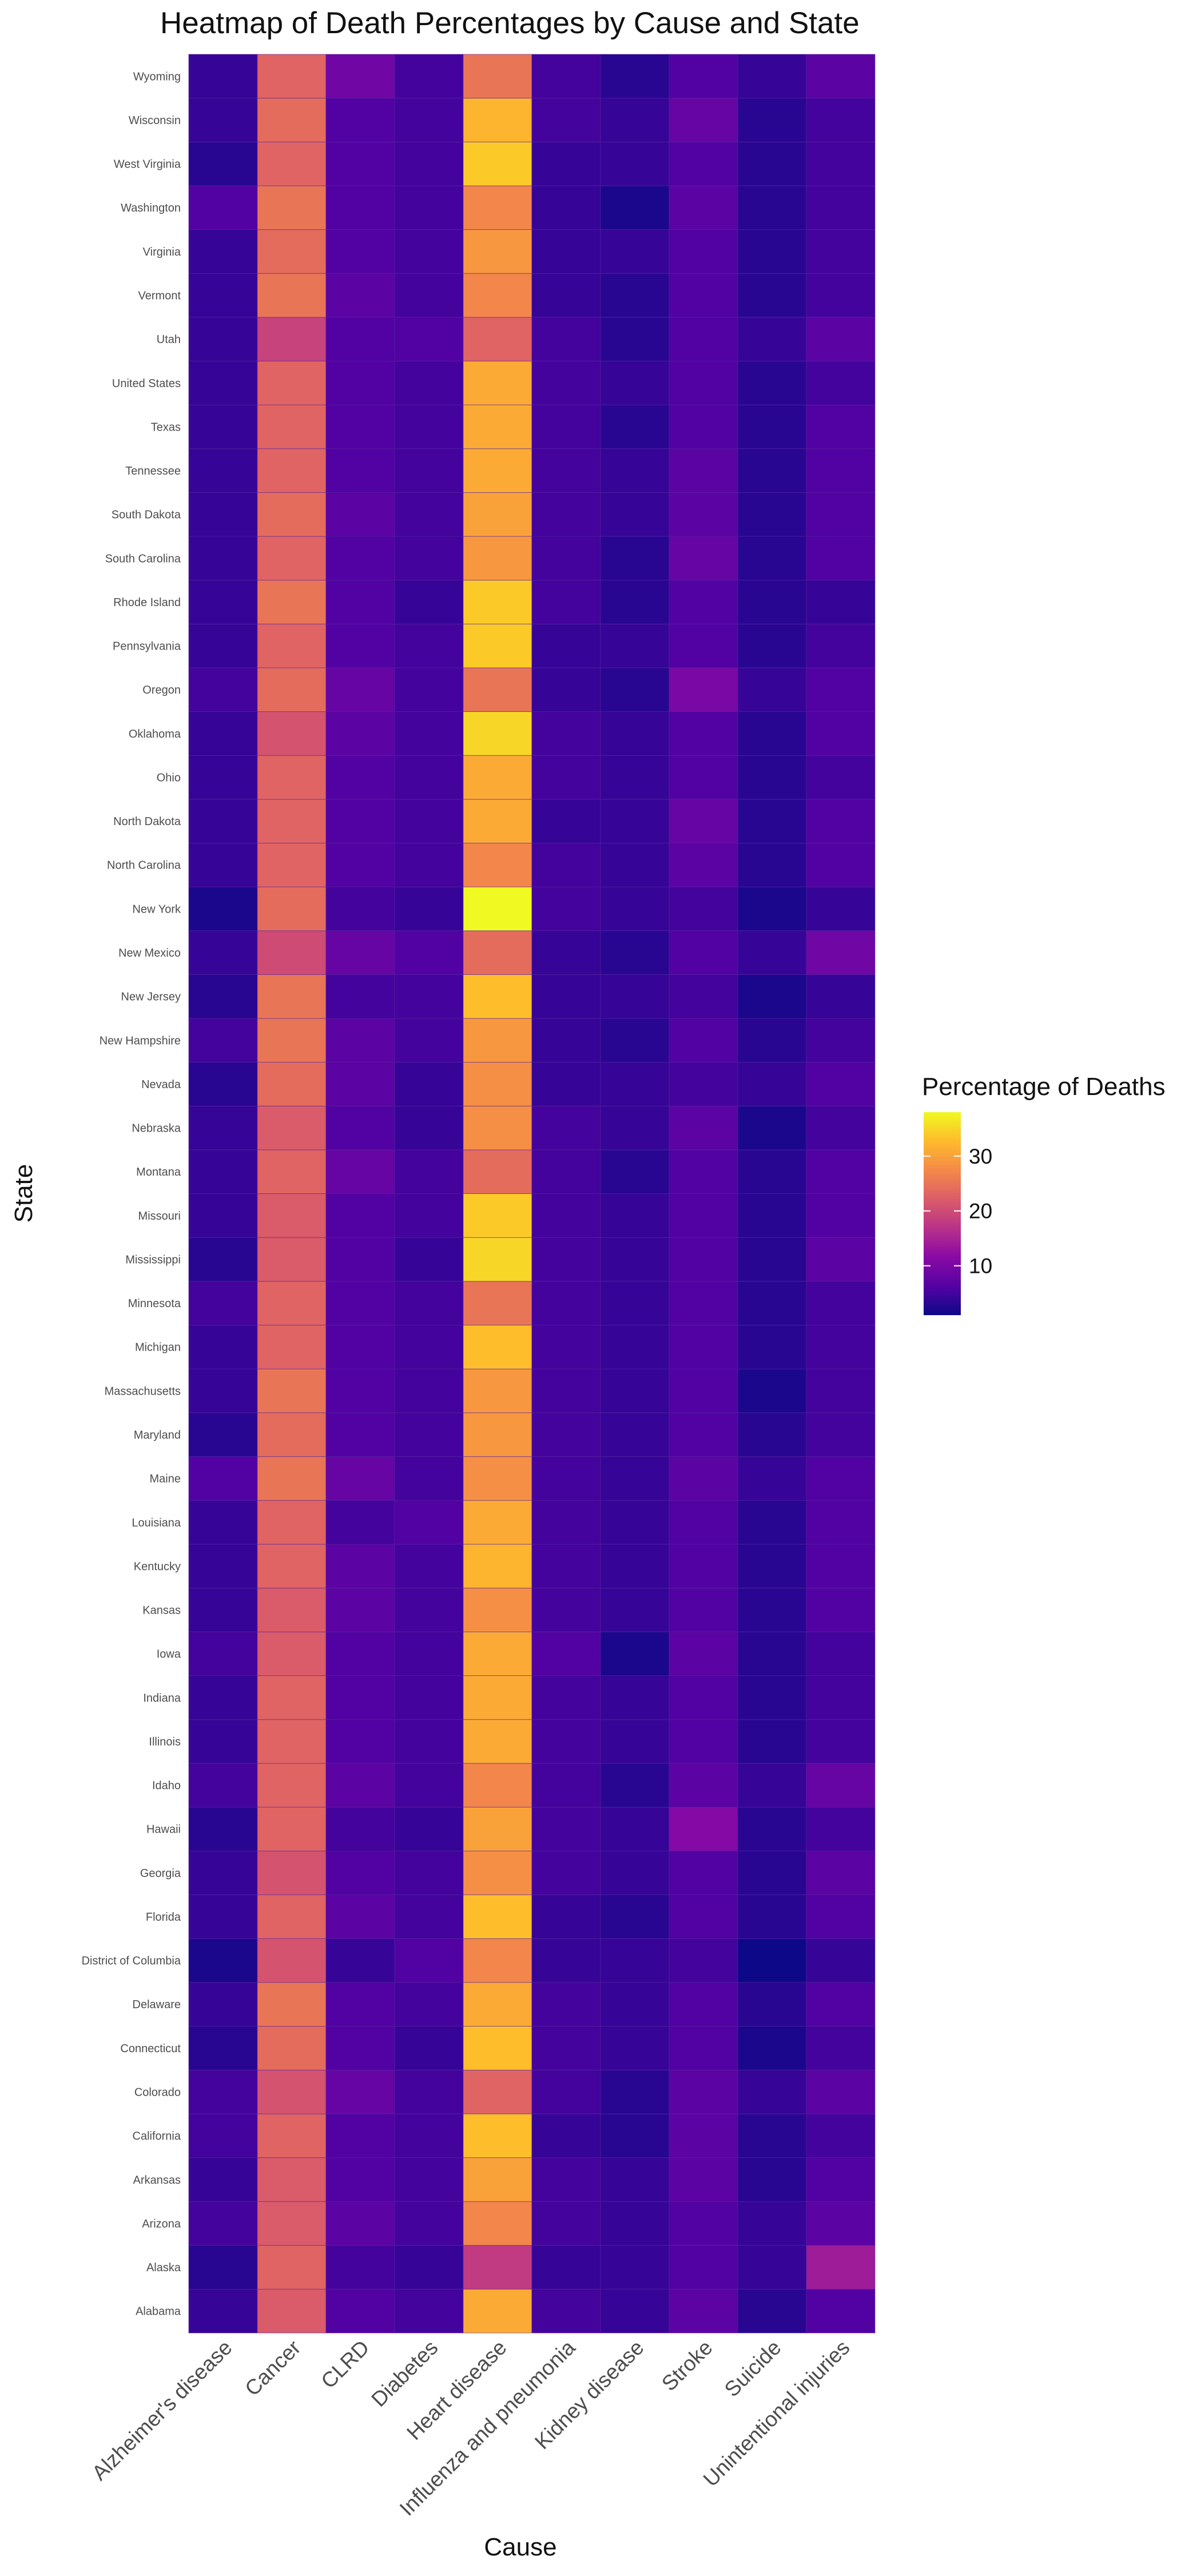 The width and height of the screenshot is (1201, 2576). Describe the element at coordinates (159, 295) in the screenshot. I see `y-tick-label: Vermont` at that location.